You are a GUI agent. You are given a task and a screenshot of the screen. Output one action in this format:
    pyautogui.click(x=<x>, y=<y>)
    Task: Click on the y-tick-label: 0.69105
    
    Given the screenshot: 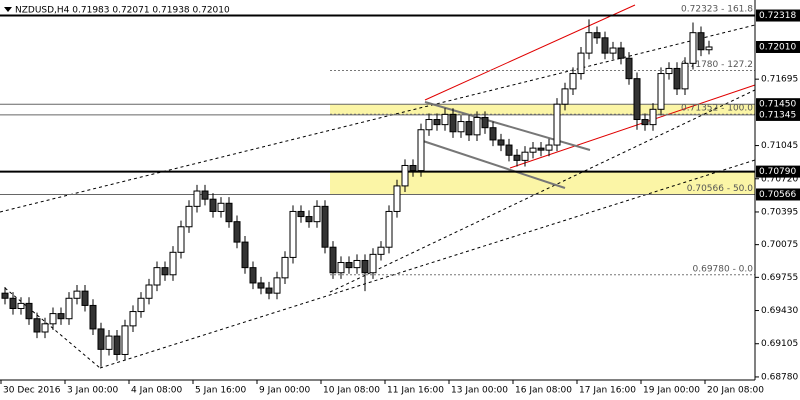 What is the action you would take?
    pyautogui.click(x=779, y=344)
    